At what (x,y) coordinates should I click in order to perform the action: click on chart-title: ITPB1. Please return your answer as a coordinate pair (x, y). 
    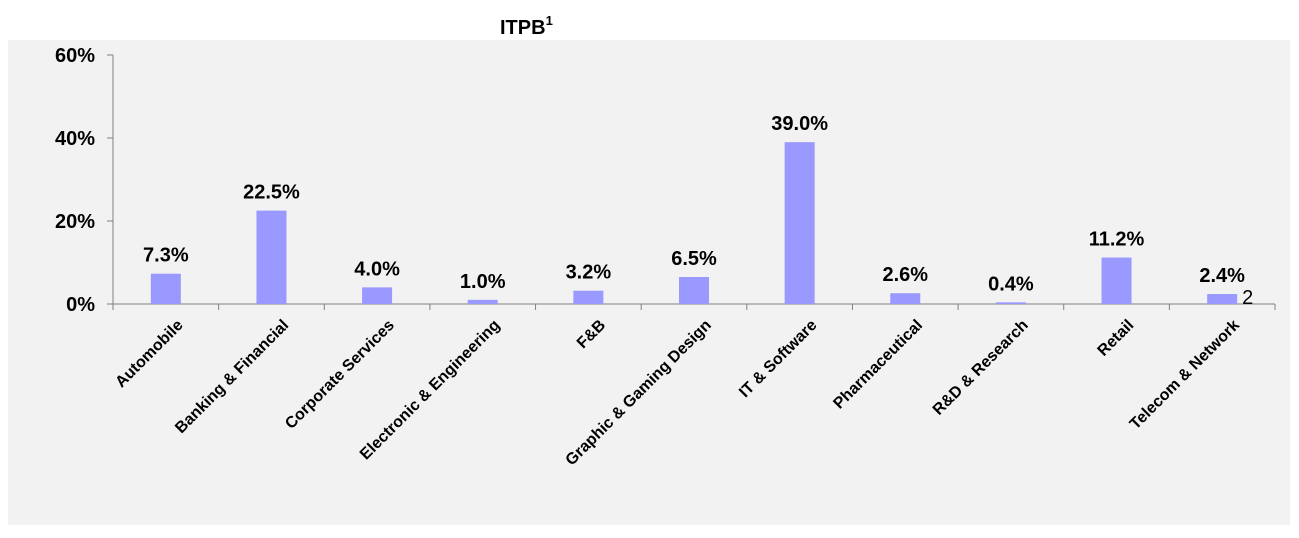
    Looking at the image, I should click on (526, 26).